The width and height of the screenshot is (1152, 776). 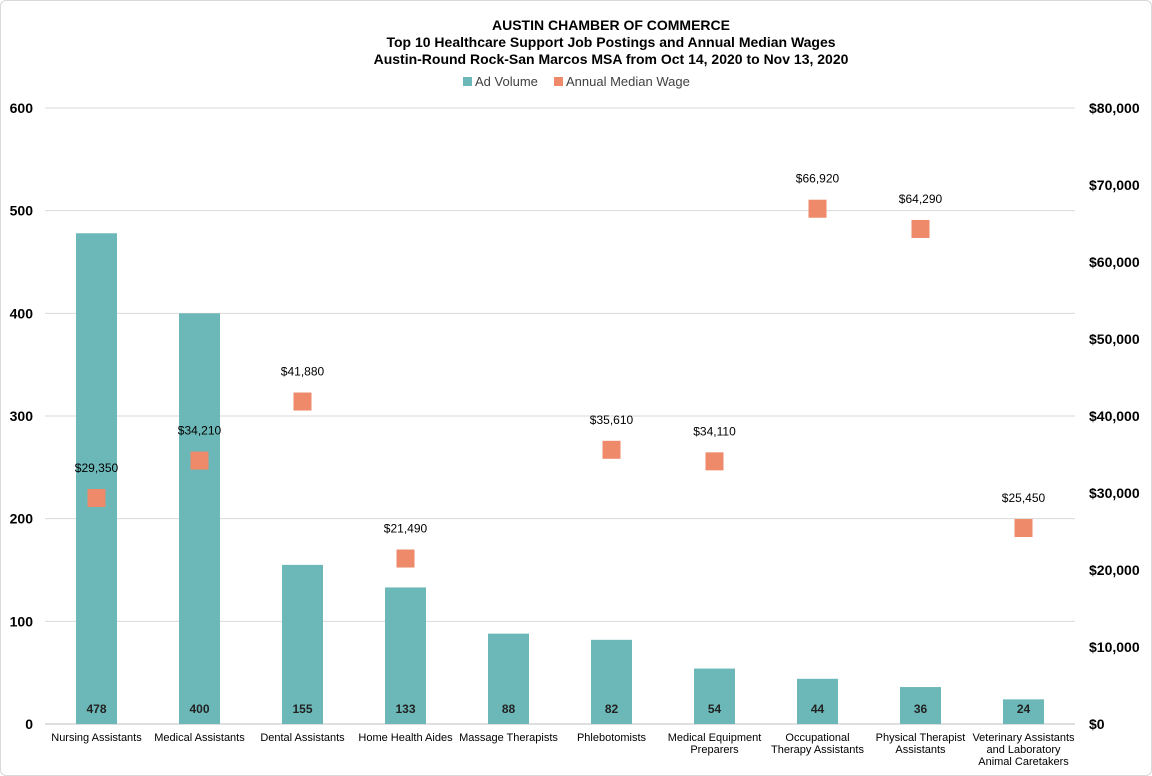 What do you see at coordinates (1114, 108) in the screenshot?
I see `right-axis-tick-label: $80,000` at bounding box center [1114, 108].